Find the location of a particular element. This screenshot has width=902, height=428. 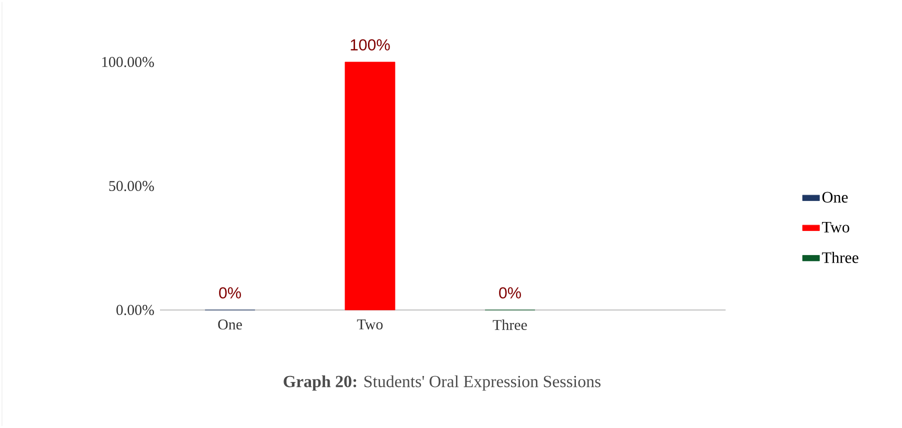

x-tick-label: Three is located at coordinates (509, 325).